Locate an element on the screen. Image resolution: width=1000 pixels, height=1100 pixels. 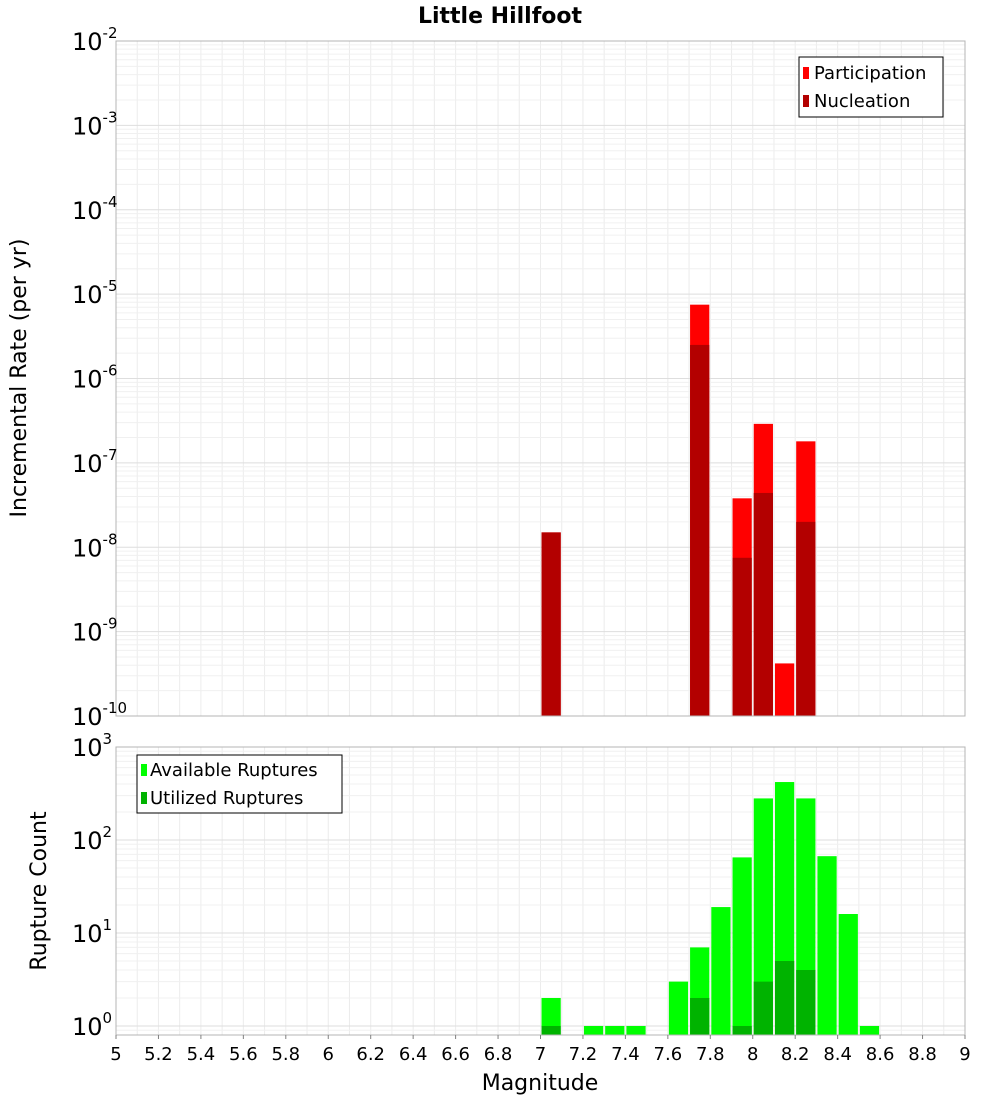
chart-title: Little Hillfoot is located at coordinates (500, 16).